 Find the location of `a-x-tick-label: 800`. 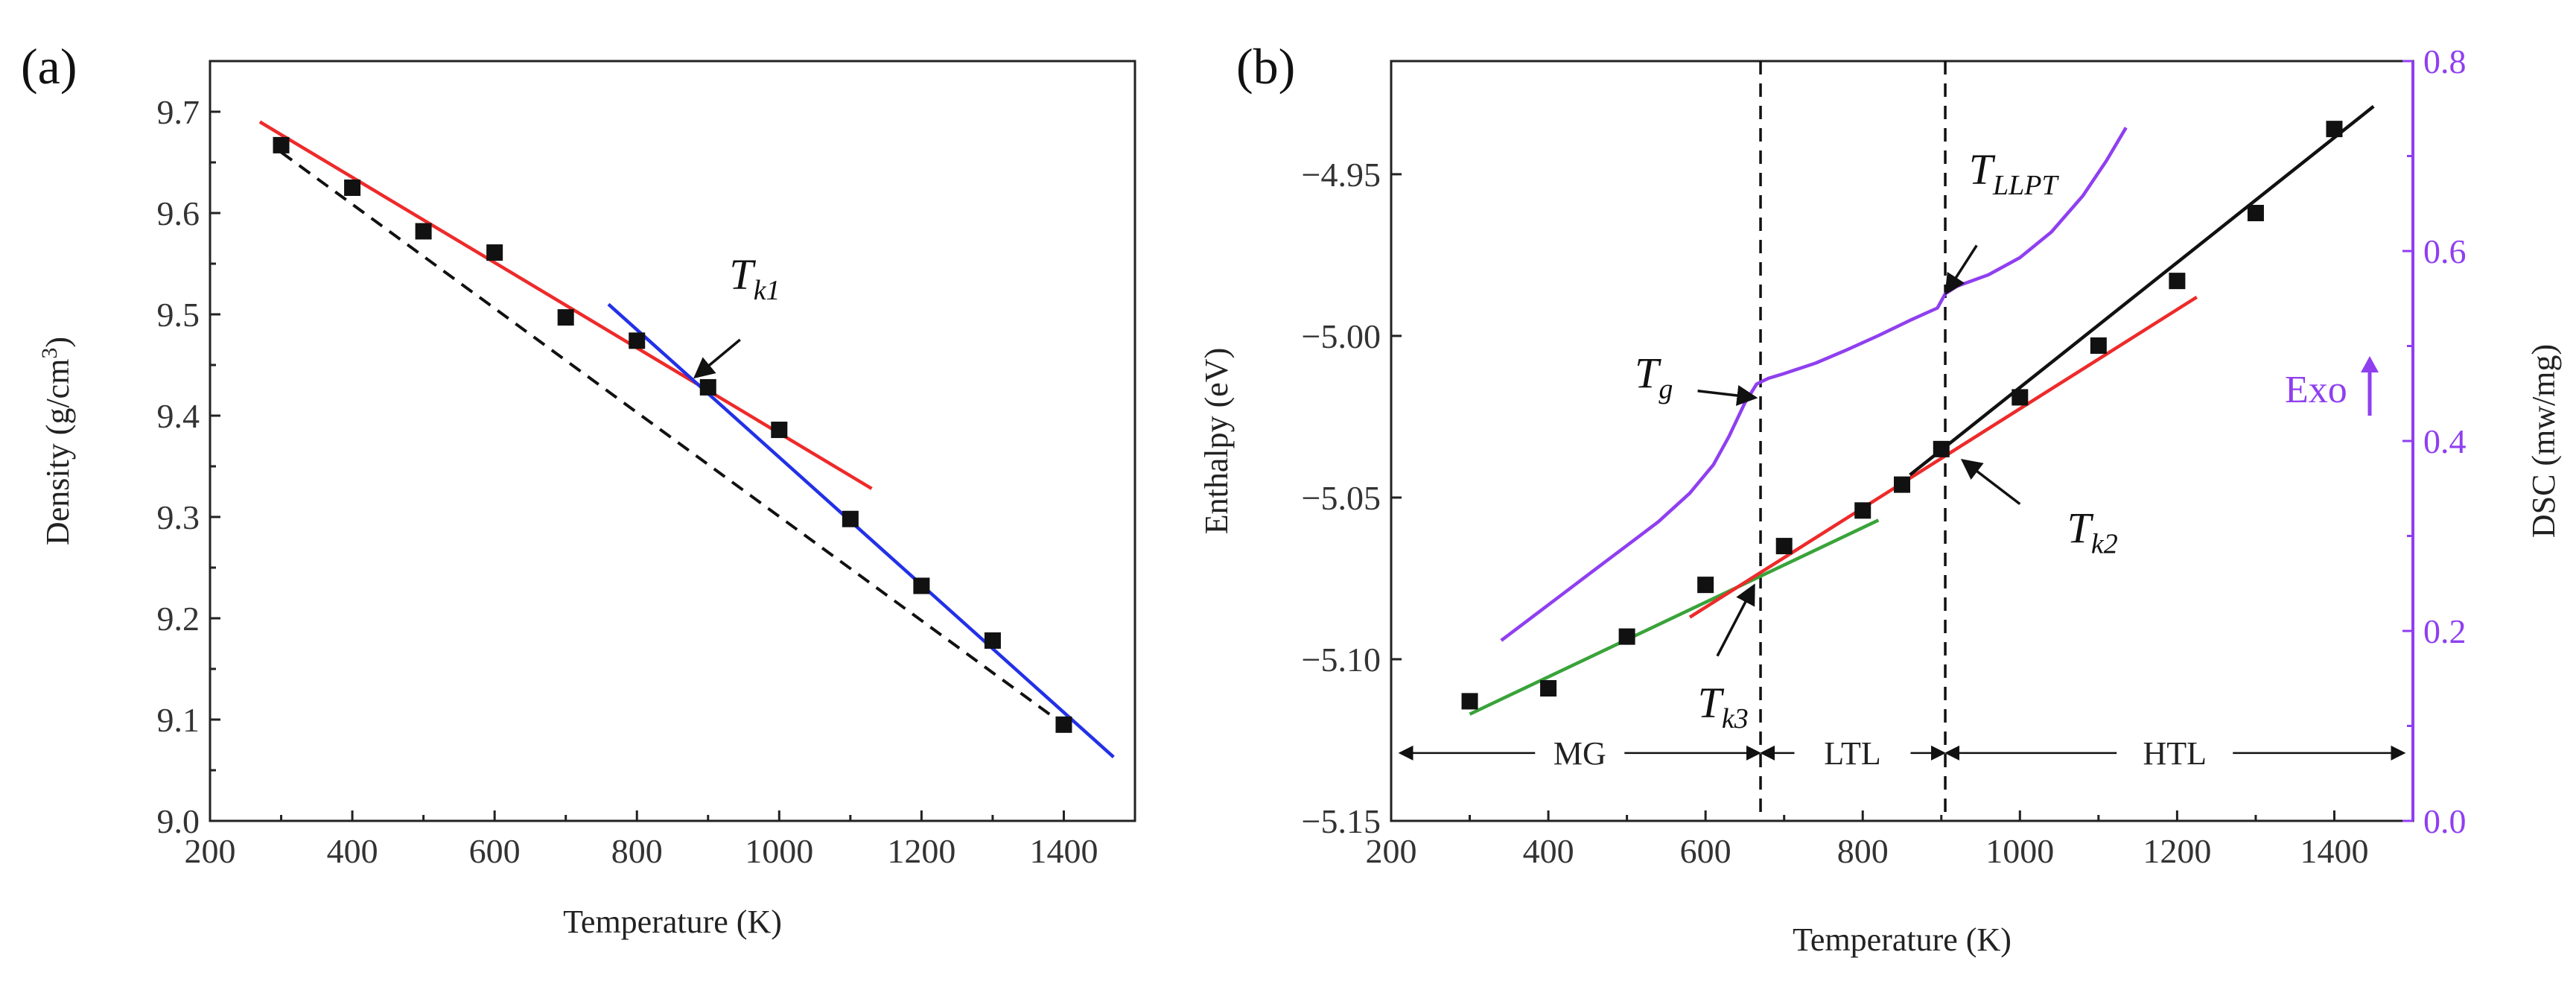

a-x-tick-label: 800 is located at coordinates (637, 851).